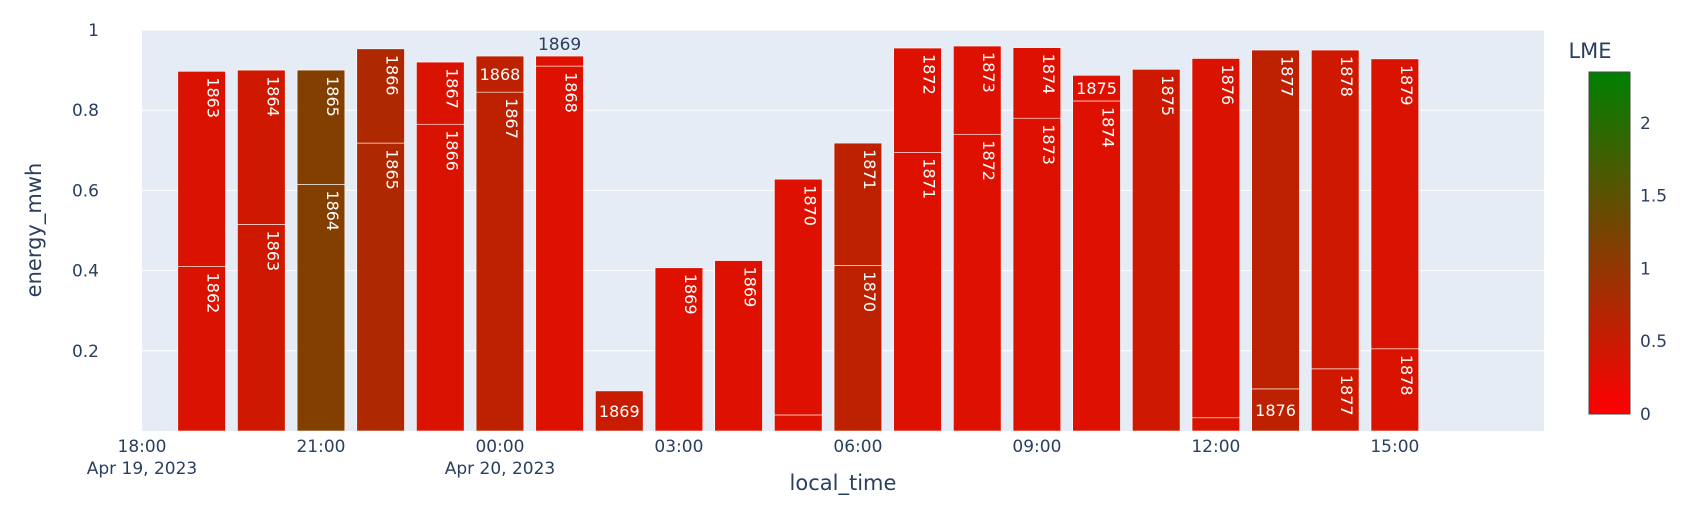  What do you see at coordinates (85, 111) in the screenshot?
I see `y-tick-label: 0.8` at bounding box center [85, 111].